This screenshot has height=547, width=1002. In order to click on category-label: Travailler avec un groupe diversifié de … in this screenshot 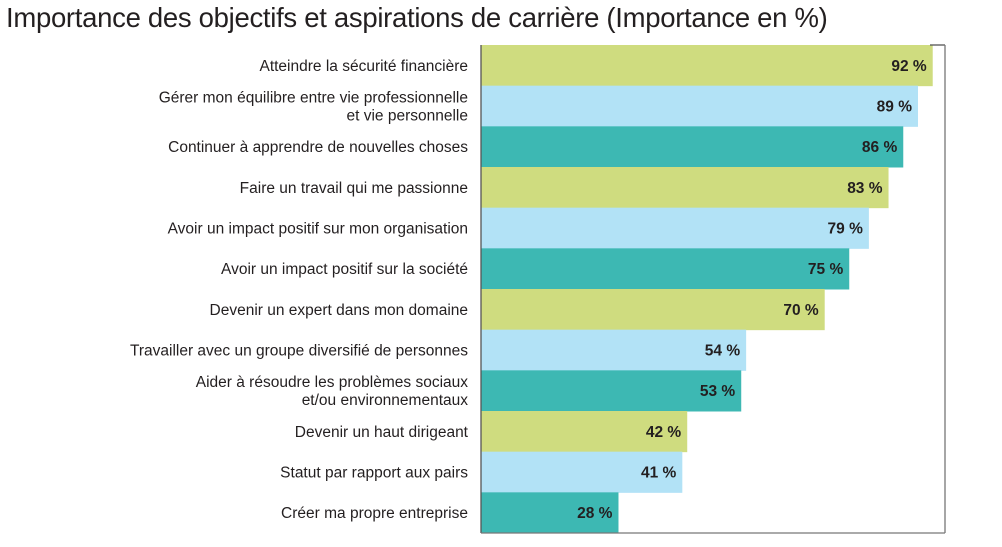, I will do `click(299, 351)`.